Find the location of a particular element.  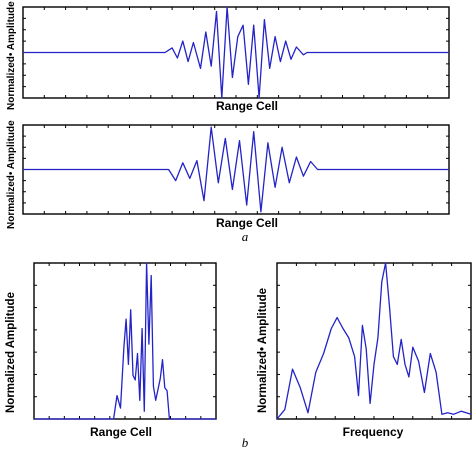

chart-a-bottom-xlabel: Range Cell is located at coordinates (247, 223).